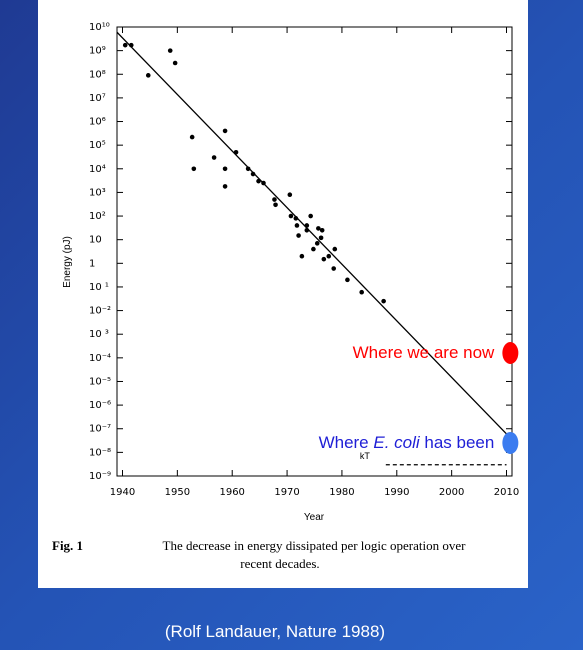  Describe the element at coordinates (97, 192) in the screenshot. I see `y-tick-label: 10³` at that location.